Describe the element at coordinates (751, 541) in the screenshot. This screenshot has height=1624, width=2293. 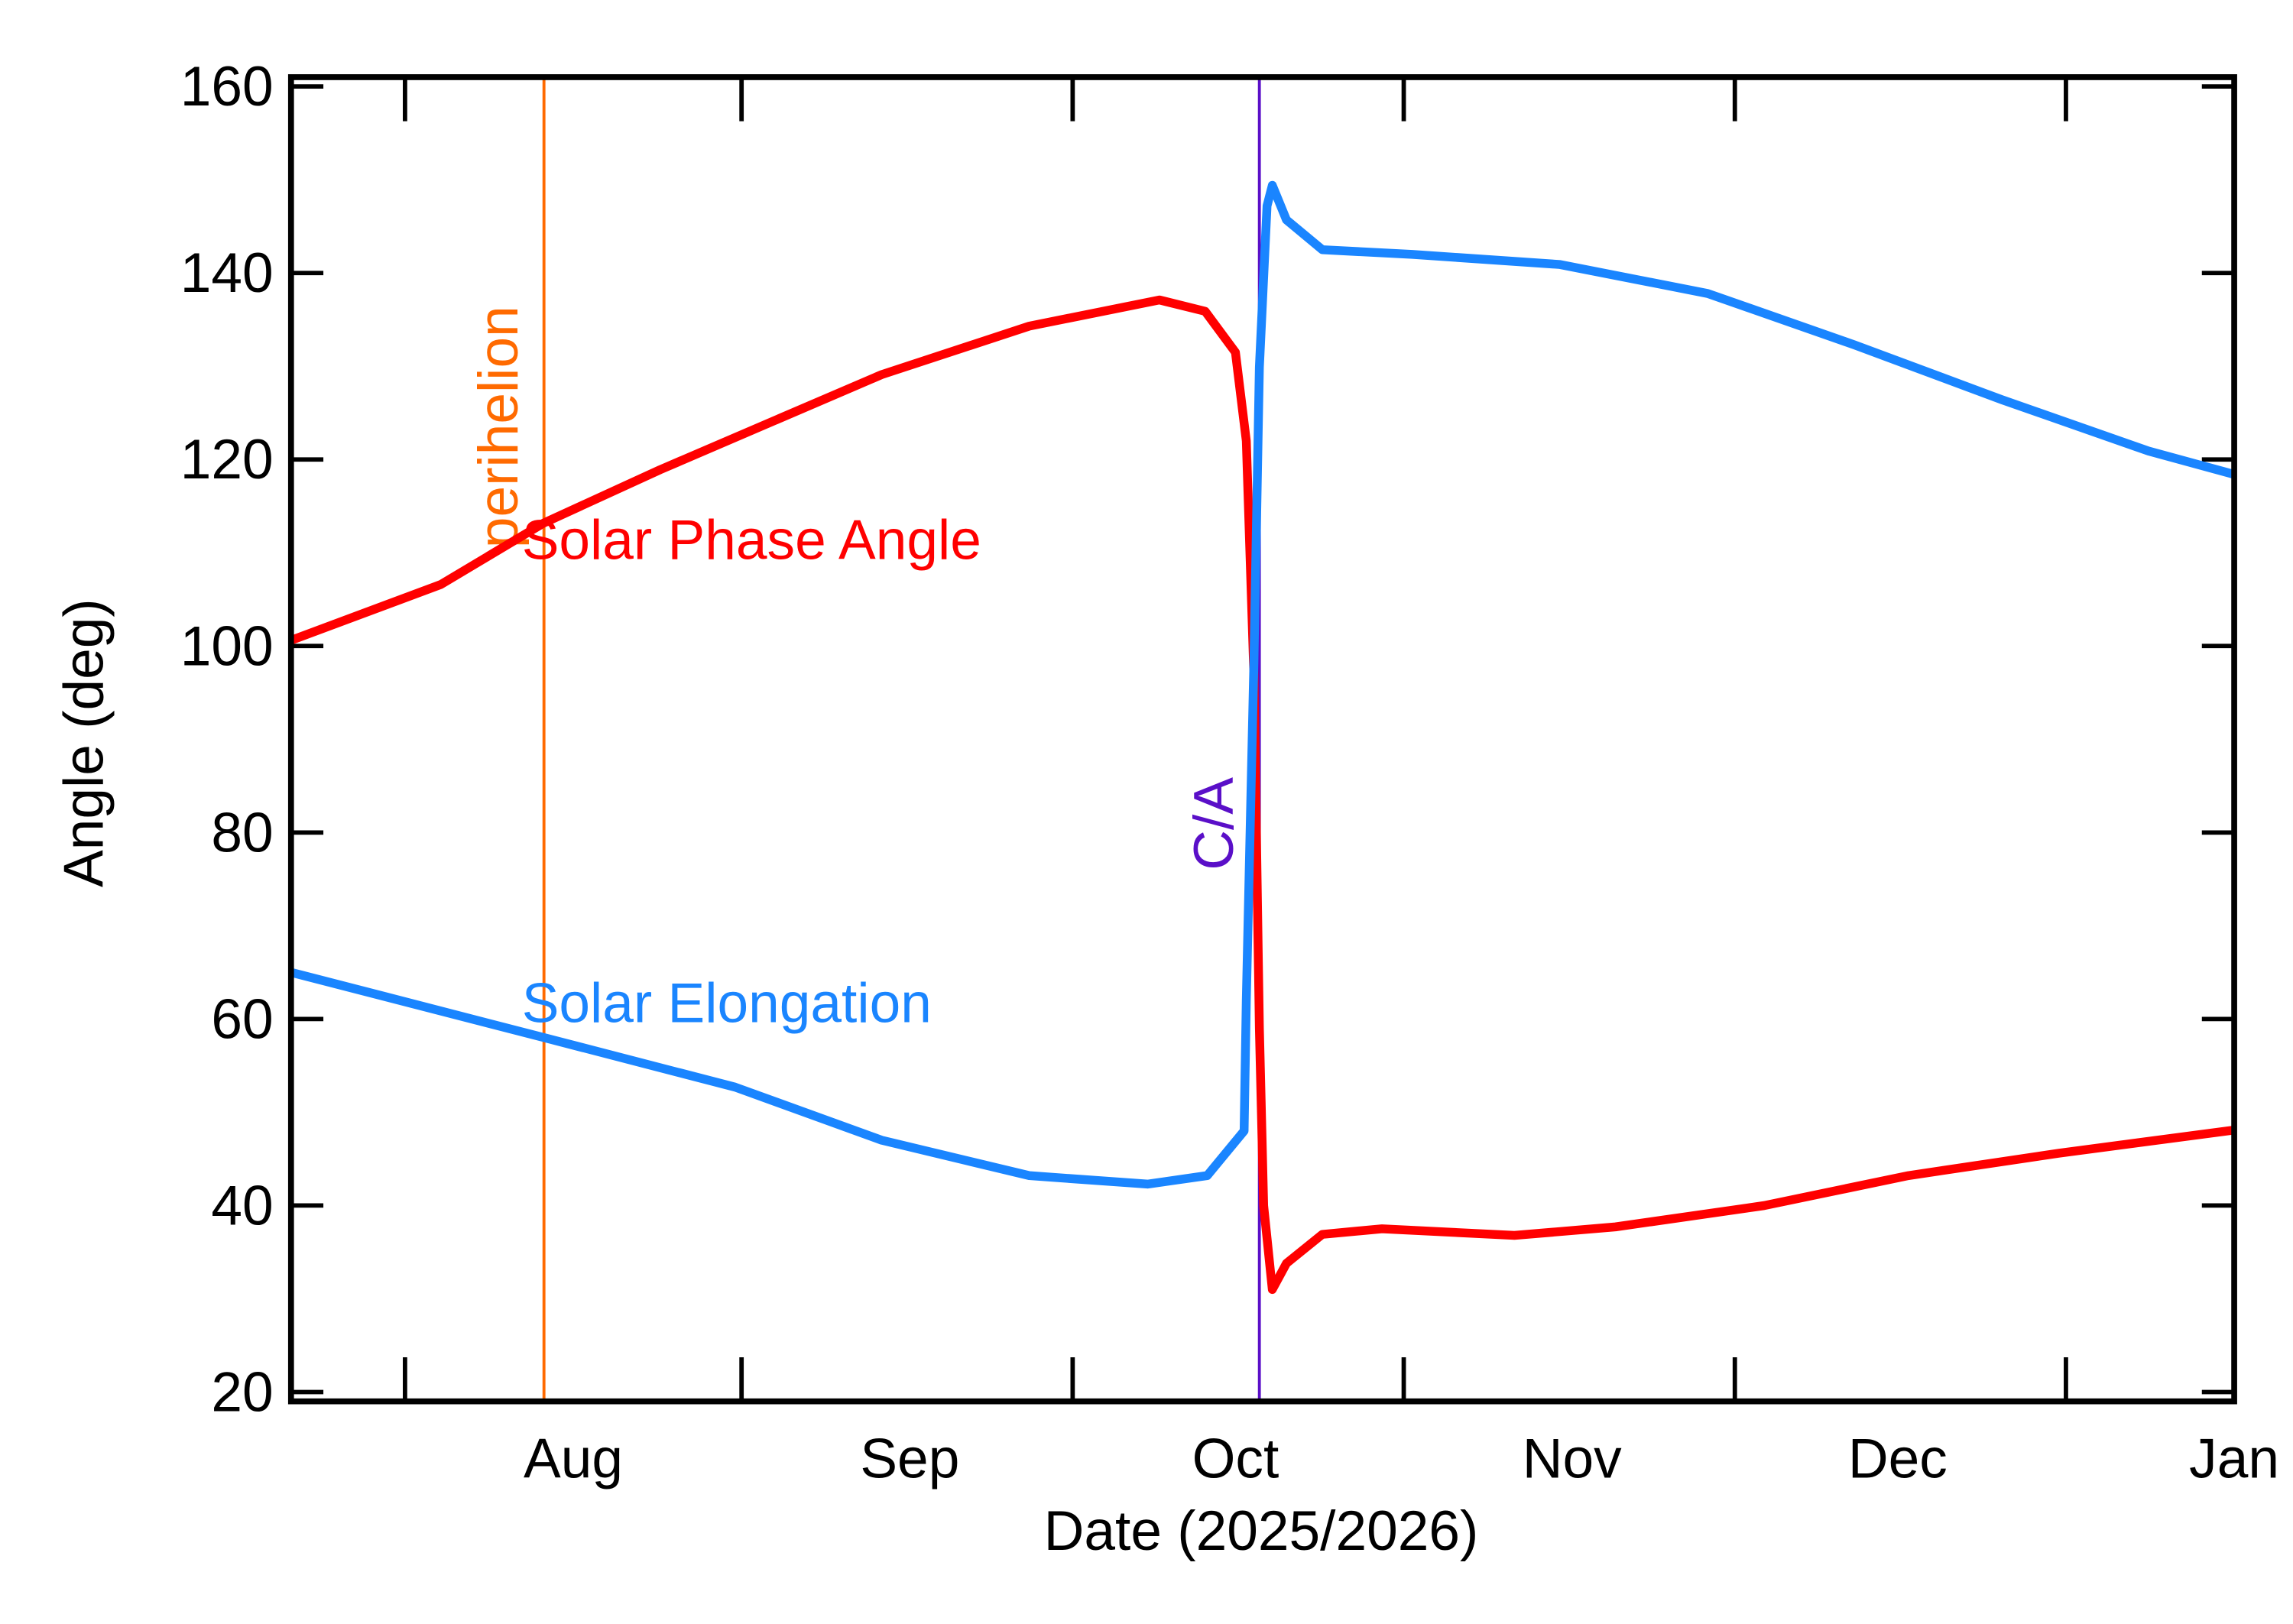
I see `series-label: Solar Phase Angle` at that location.